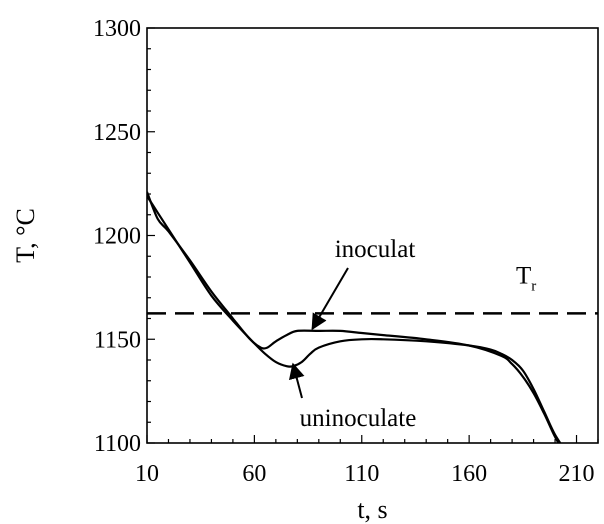  Describe the element at coordinates (25, 235) in the screenshot. I see `y-axis-label: T, °C` at that location.